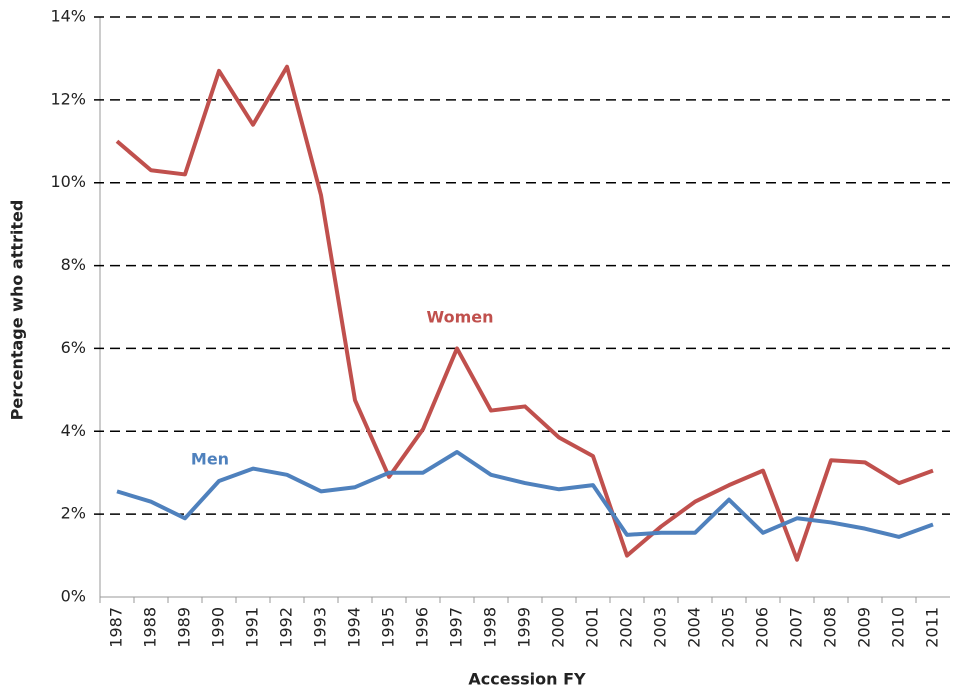 The height and width of the screenshot is (693, 954). Describe the element at coordinates (456, 627) in the screenshot. I see `x-tick-label: 1997` at that location.